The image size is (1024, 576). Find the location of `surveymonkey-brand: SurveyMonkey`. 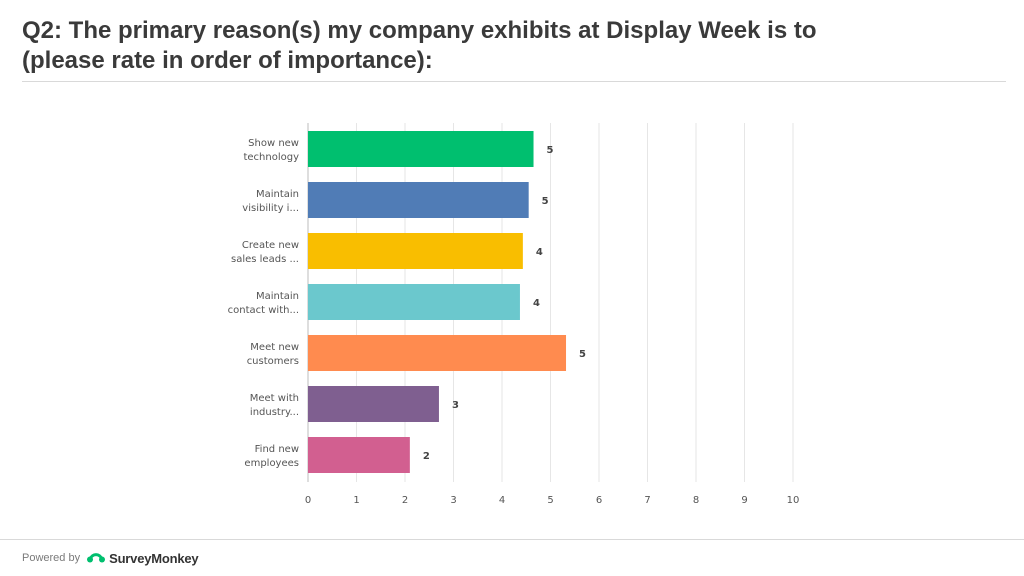

surveymonkey-brand: SurveyMonkey is located at coordinates (154, 558).